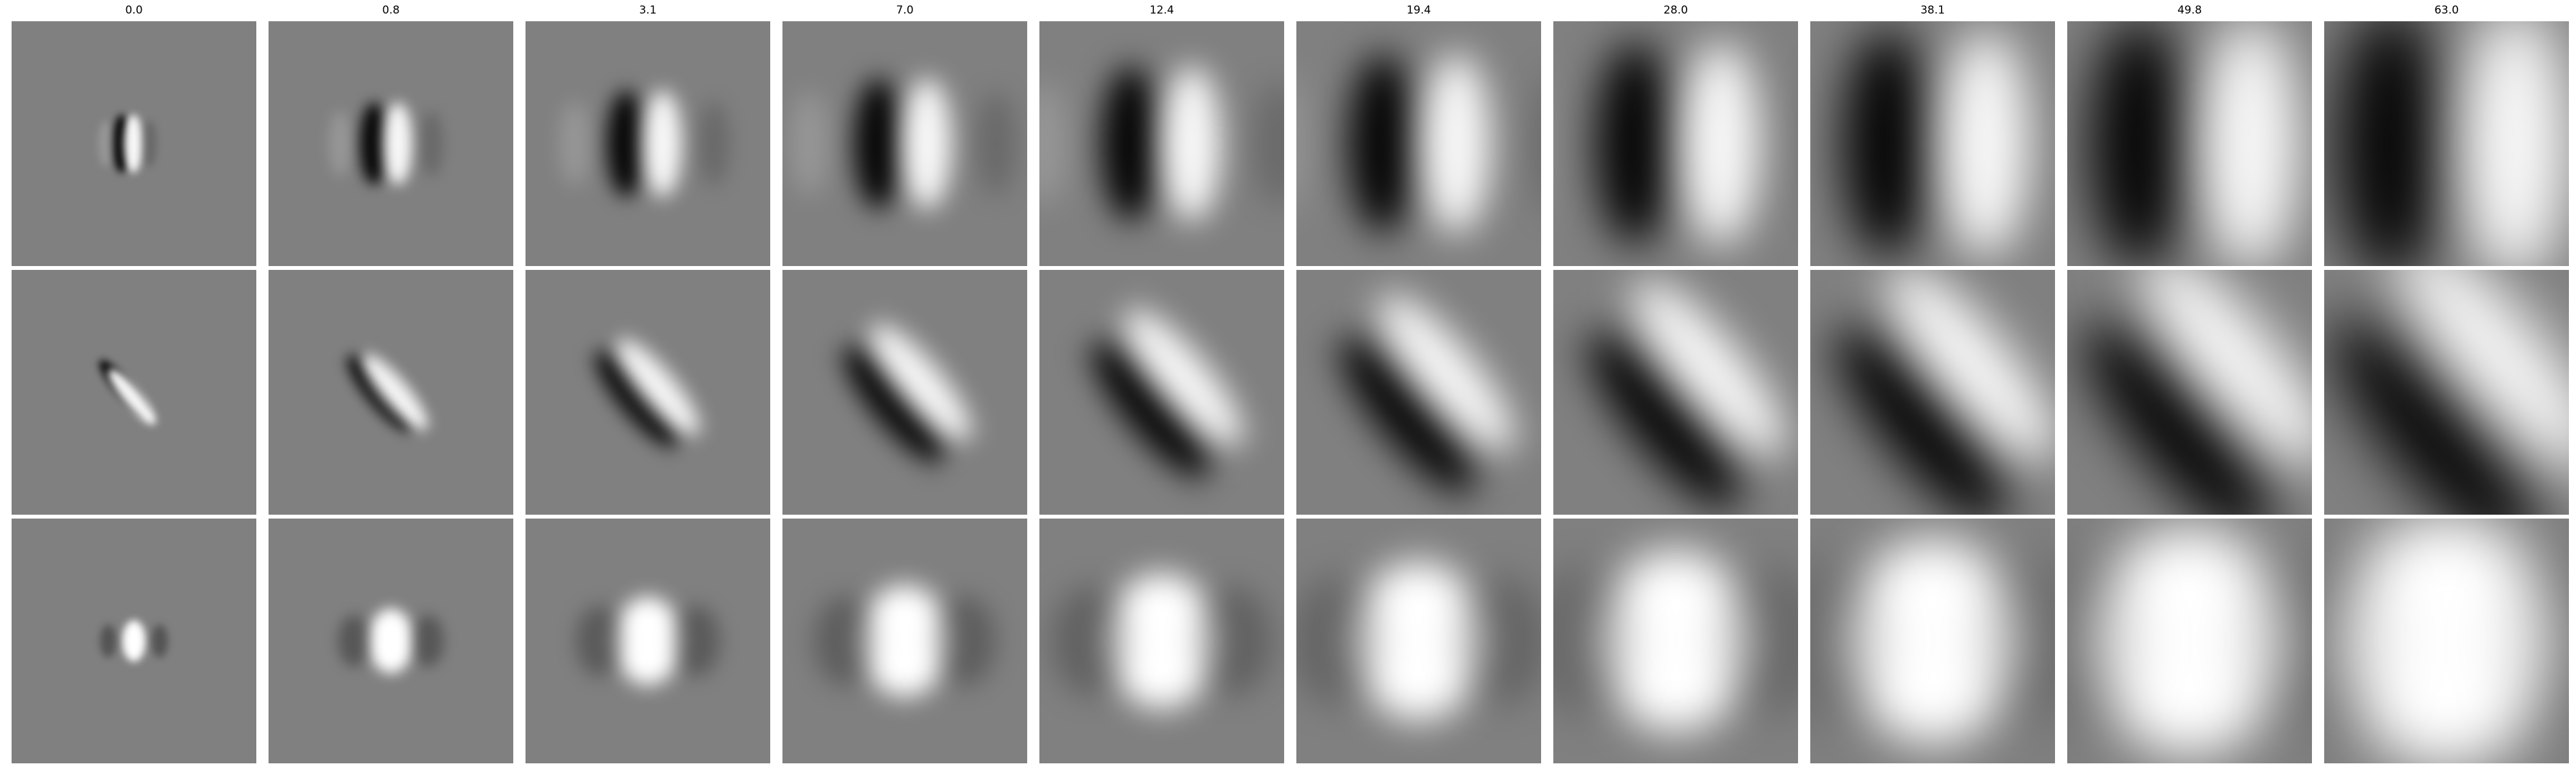  Describe the element at coordinates (1162, 10) in the screenshot. I see `column-title: 12.4` at that location.